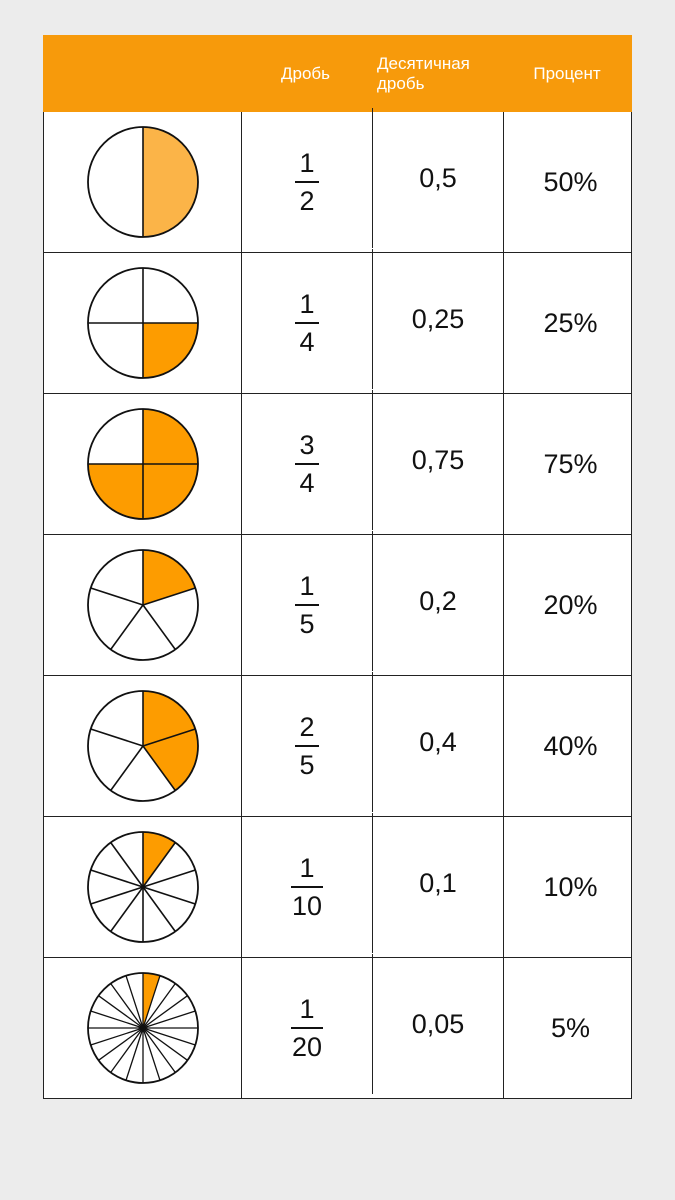 This screenshot has height=1200, width=675. What do you see at coordinates (436, 74) in the screenshot?
I see `header-decimal: Десятичная дробь` at bounding box center [436, 74].